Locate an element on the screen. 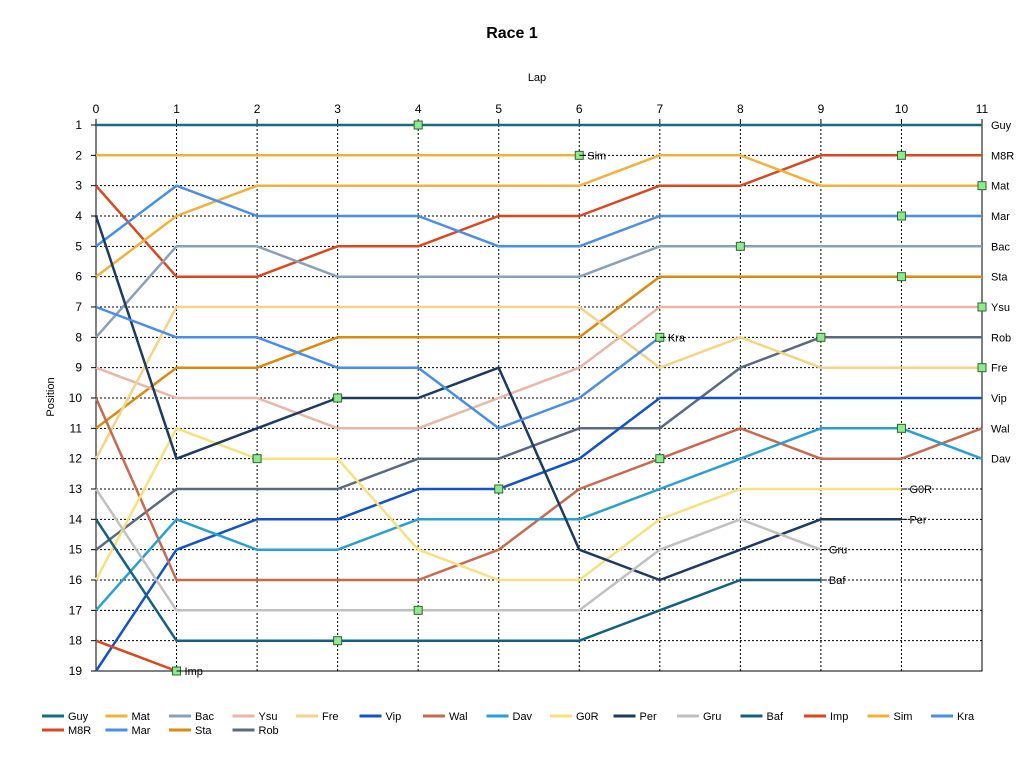 This screenshot has width=1024, height=768. y-tick-label: 7 is located at coordinates (78, 307).